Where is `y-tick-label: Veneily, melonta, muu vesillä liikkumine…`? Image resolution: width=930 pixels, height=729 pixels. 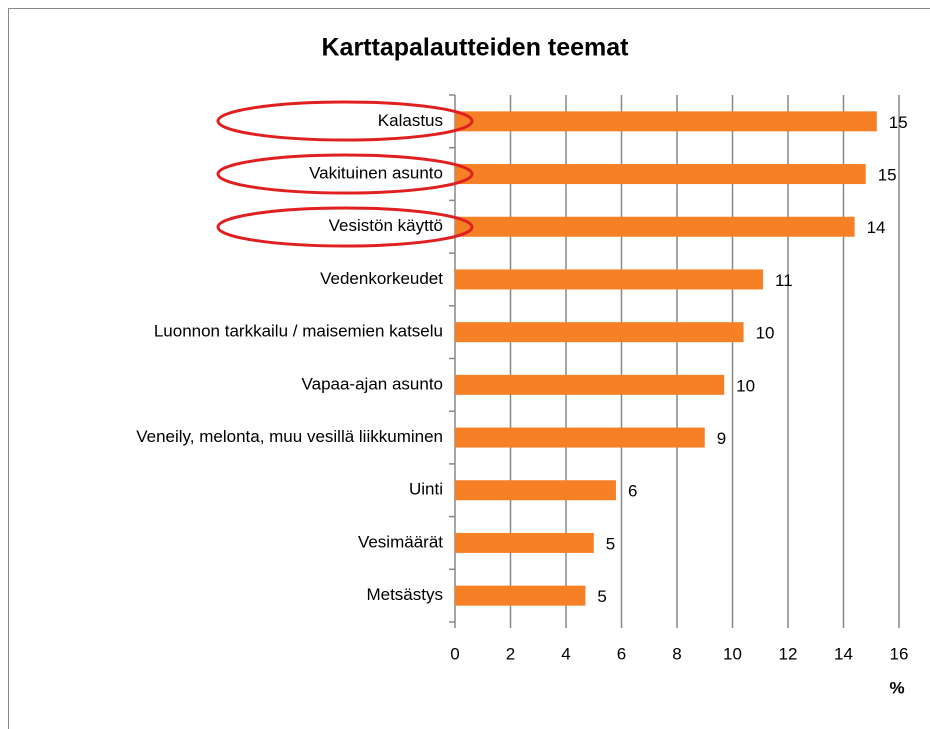
y-tick-label: Veneily, melonta, muu vesillä liikkumine… is located at coordinates (289, 436).